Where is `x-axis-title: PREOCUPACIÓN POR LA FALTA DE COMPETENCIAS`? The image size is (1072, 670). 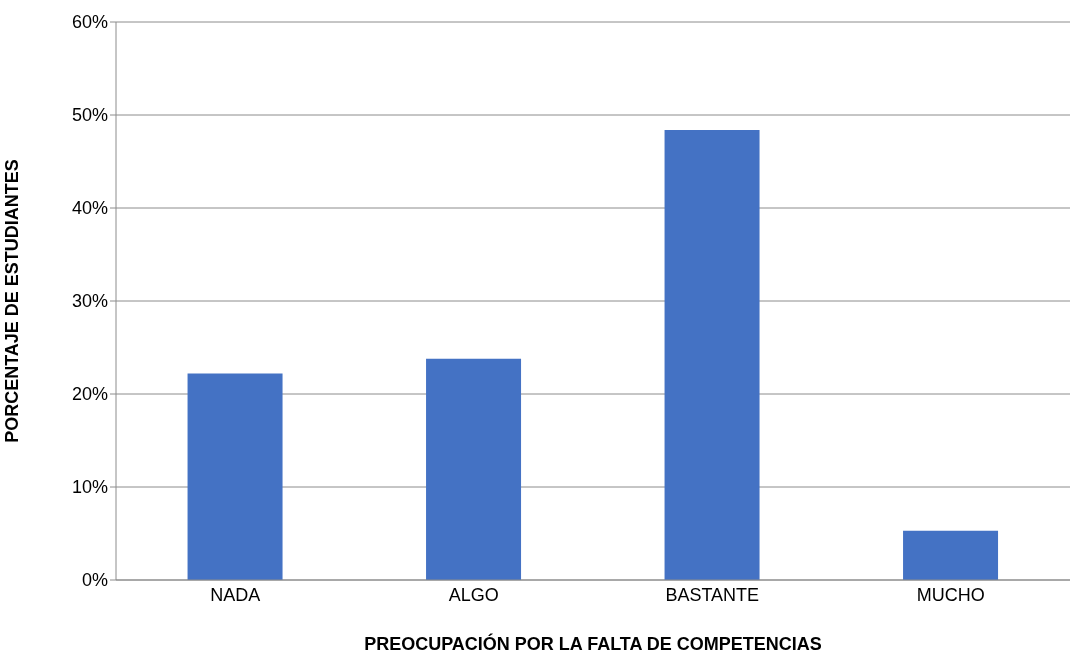 x-axis-title: PREOCUPACIÓN POR LA FALTA DE COMPETENCIAS is located at coordinates (593, 643).